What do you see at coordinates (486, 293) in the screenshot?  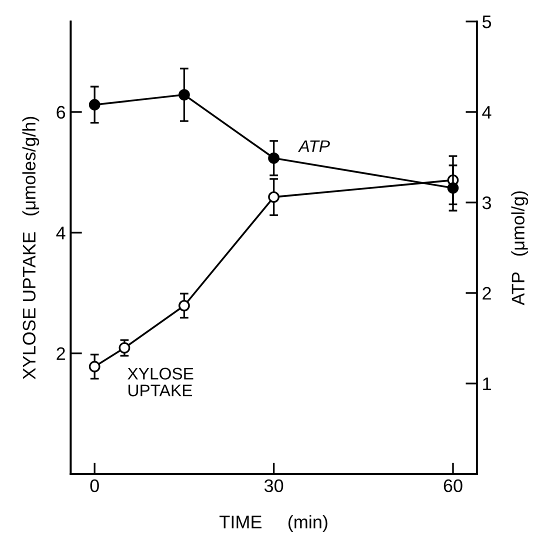 I see `y2-tick-label: 2` at bounding box center [486, 293].